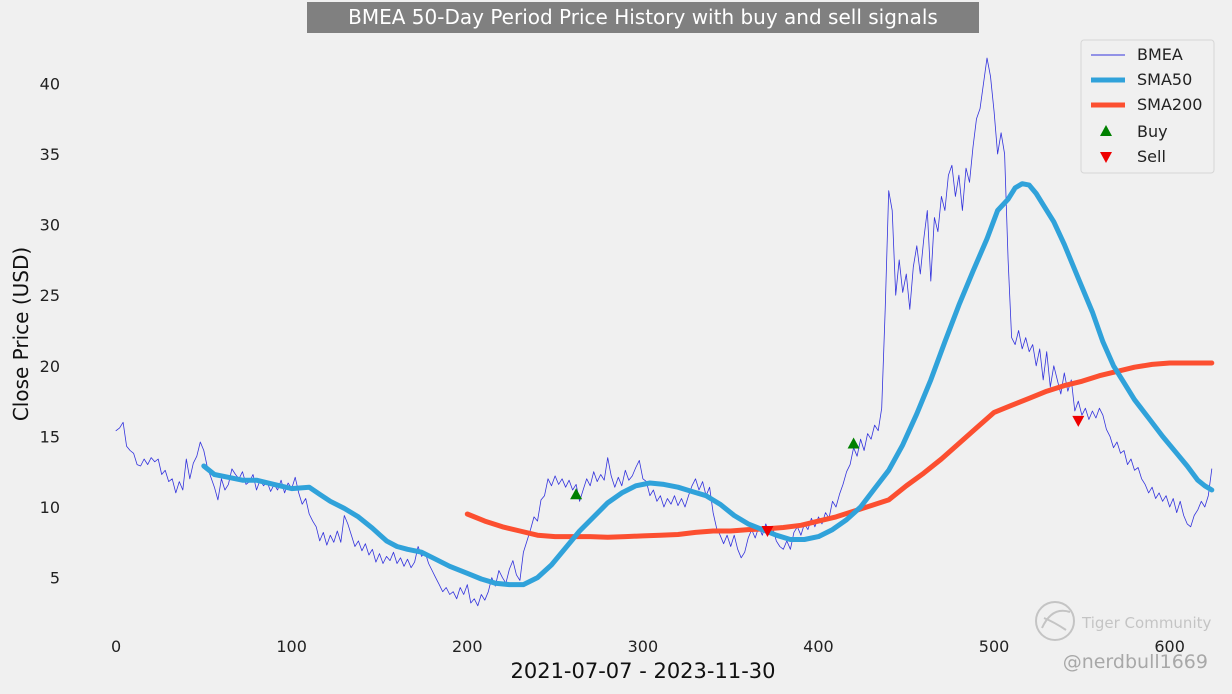  I want to click on y-tick-label: 10, so click(50, 507).